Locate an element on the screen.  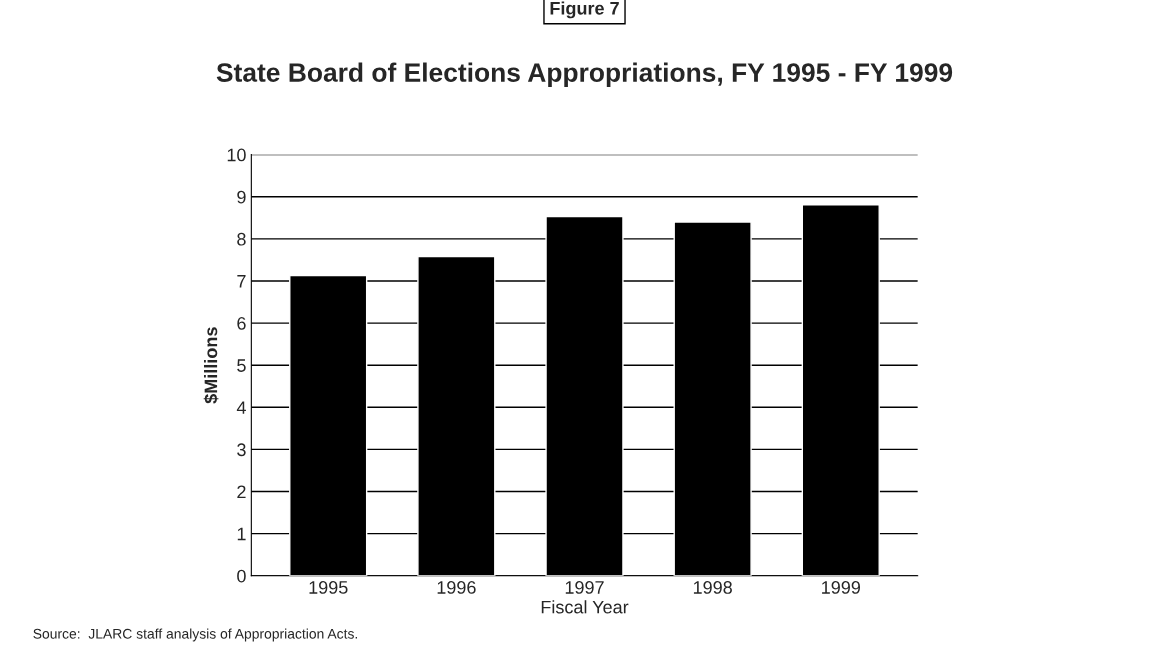
x-tick-label: 1995 is located at coordinates (328, 587).